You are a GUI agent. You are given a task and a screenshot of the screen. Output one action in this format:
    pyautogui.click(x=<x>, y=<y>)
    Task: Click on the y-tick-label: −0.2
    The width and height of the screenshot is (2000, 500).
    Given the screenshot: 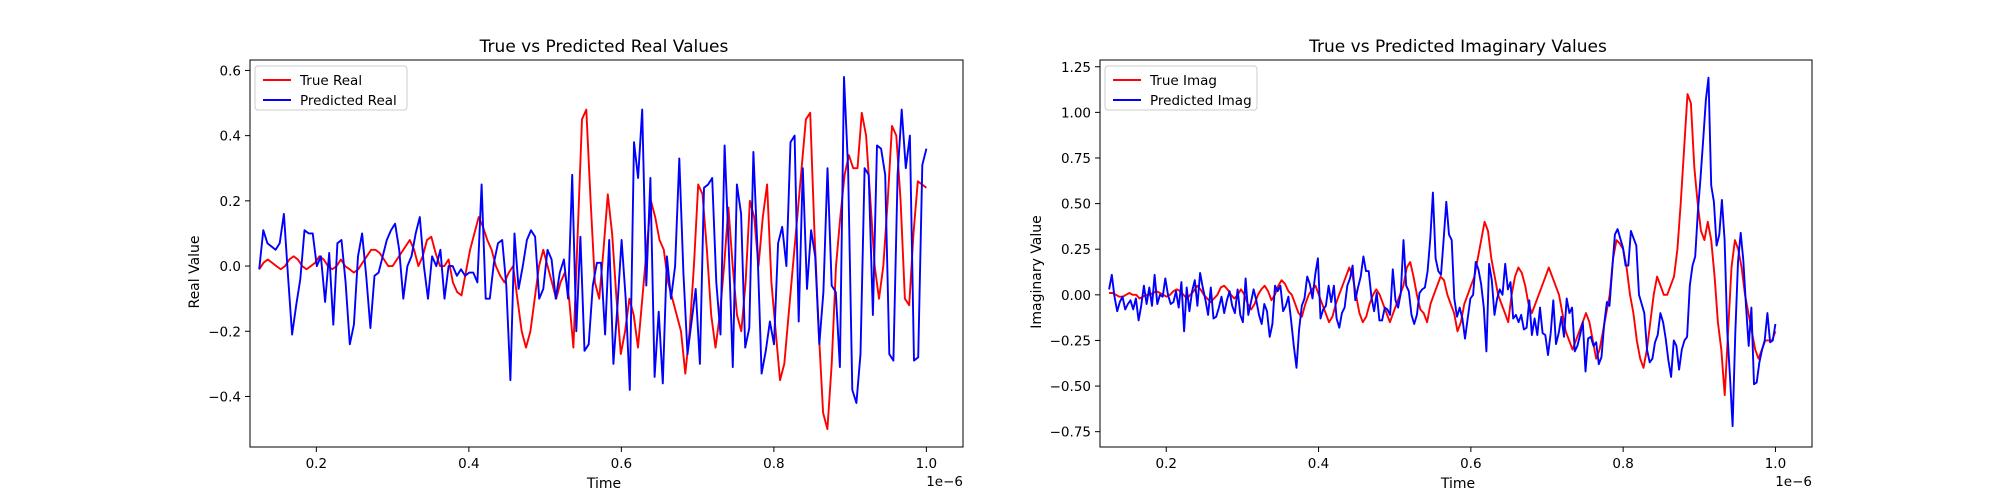 What is the action you would take?
    pyautogui.click(x=224, y=332)
    